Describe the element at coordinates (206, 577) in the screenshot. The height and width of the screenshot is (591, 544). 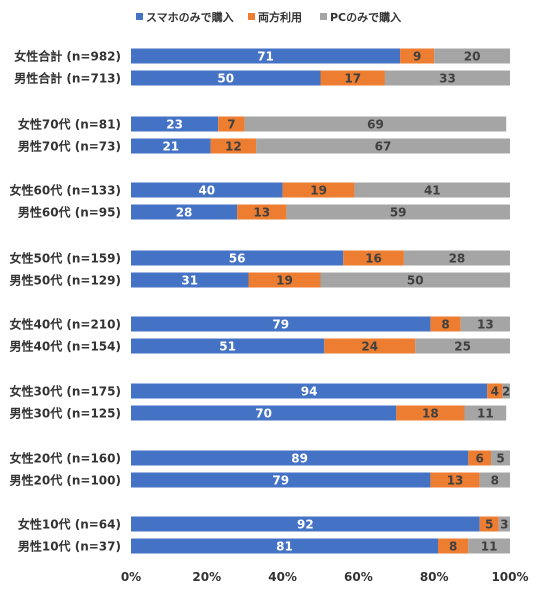
I see `tick-label: 20%` at that location.